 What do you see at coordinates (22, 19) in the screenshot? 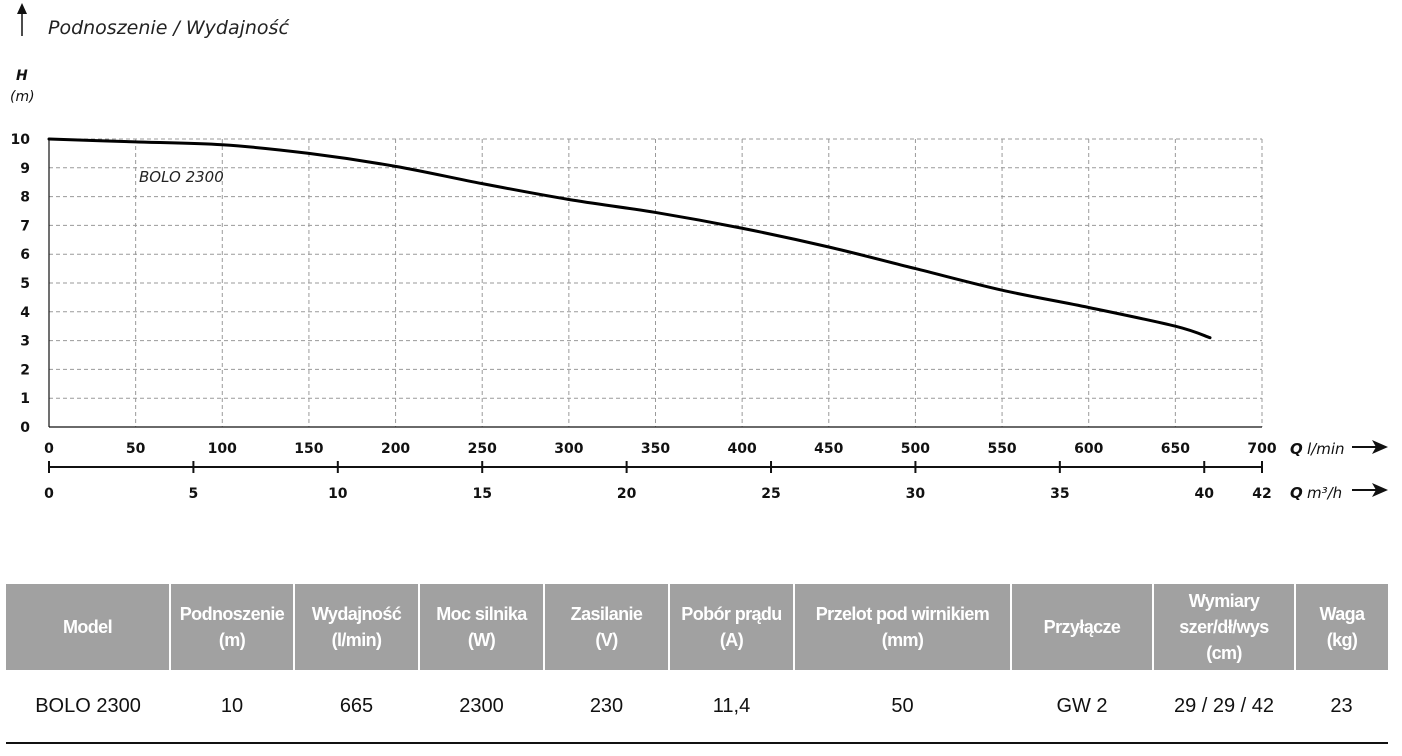
I see `title-arrow-icon` at bounding box center [22, 19].